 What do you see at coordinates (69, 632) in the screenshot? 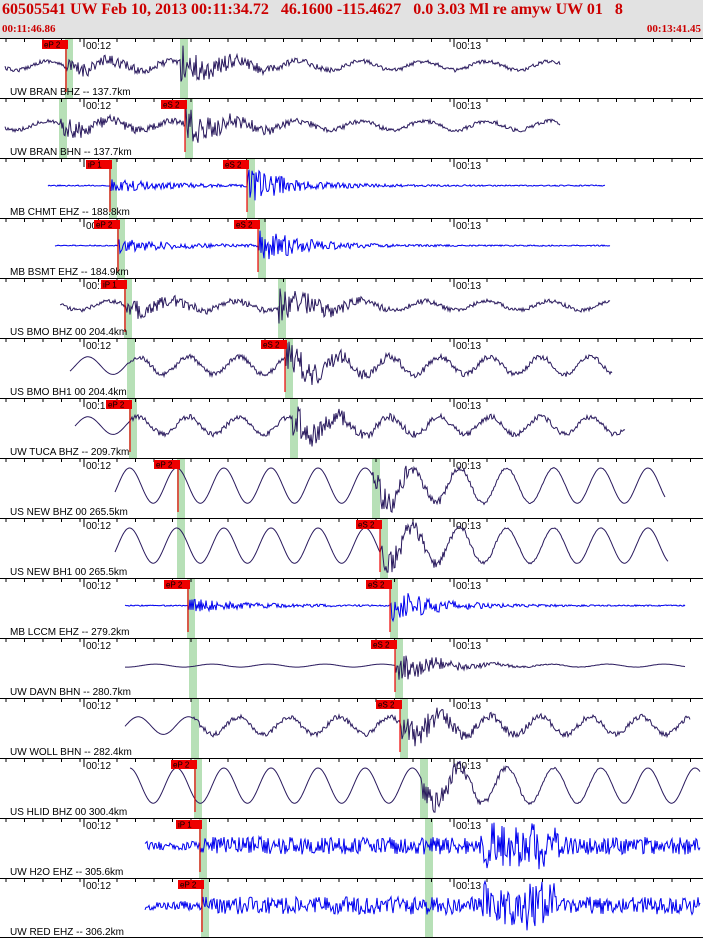
I see `station-label: MB LCCM EHZ -- 279.2km` at bounding box center [69, 632].